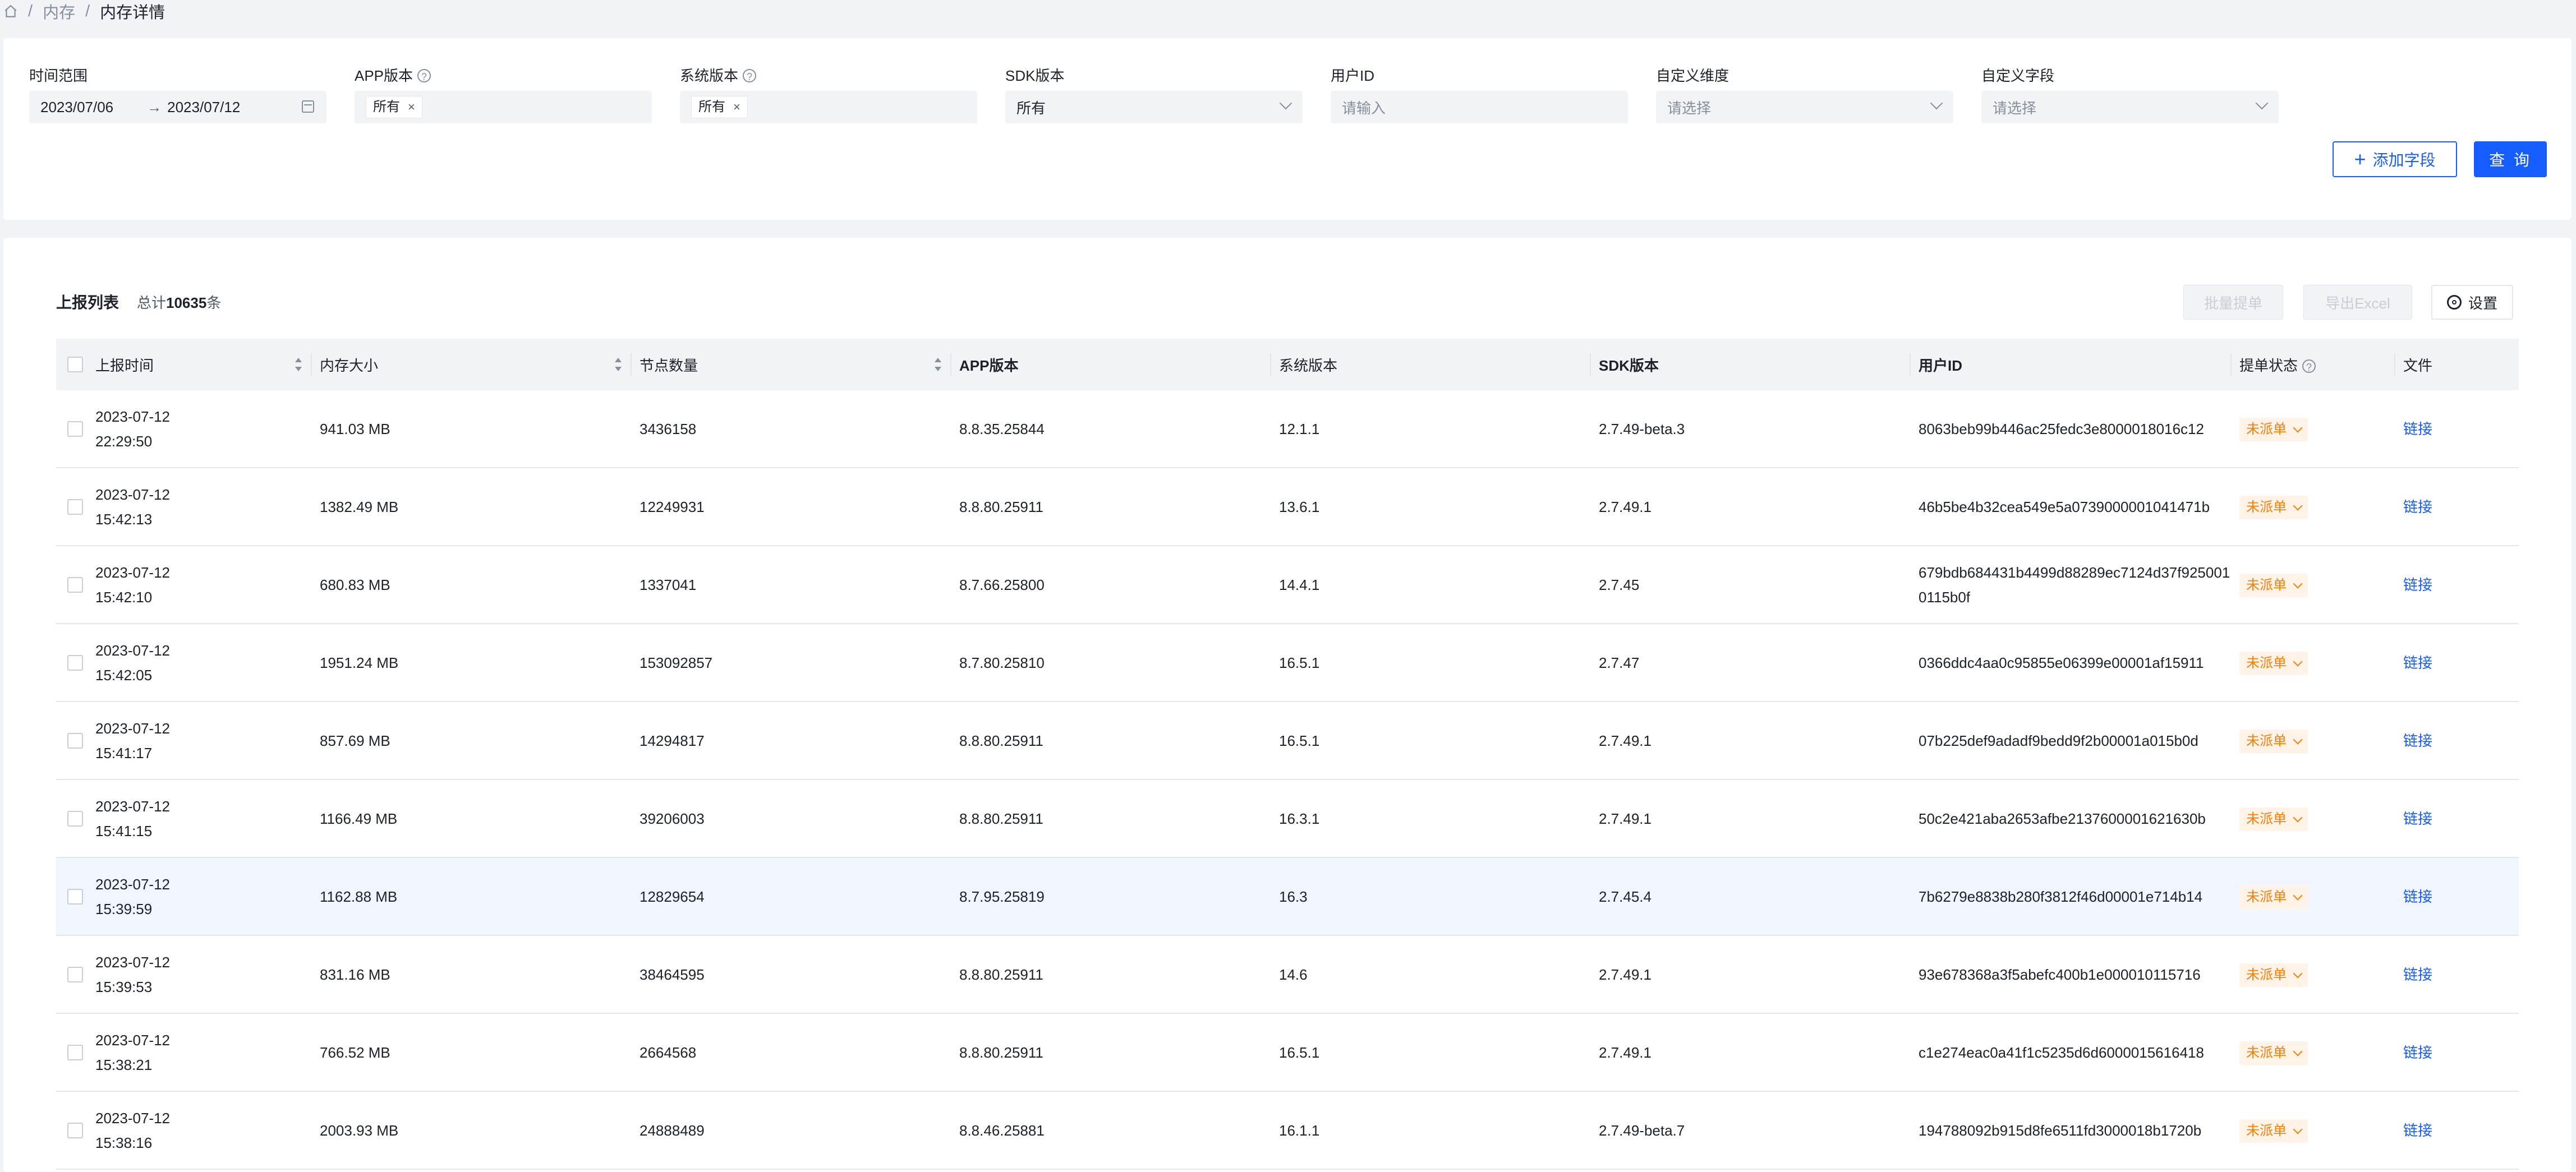  Describe the element at coordinates (200, 364) in the screenshot. I see `col-report-time: 上报时间` at that location.